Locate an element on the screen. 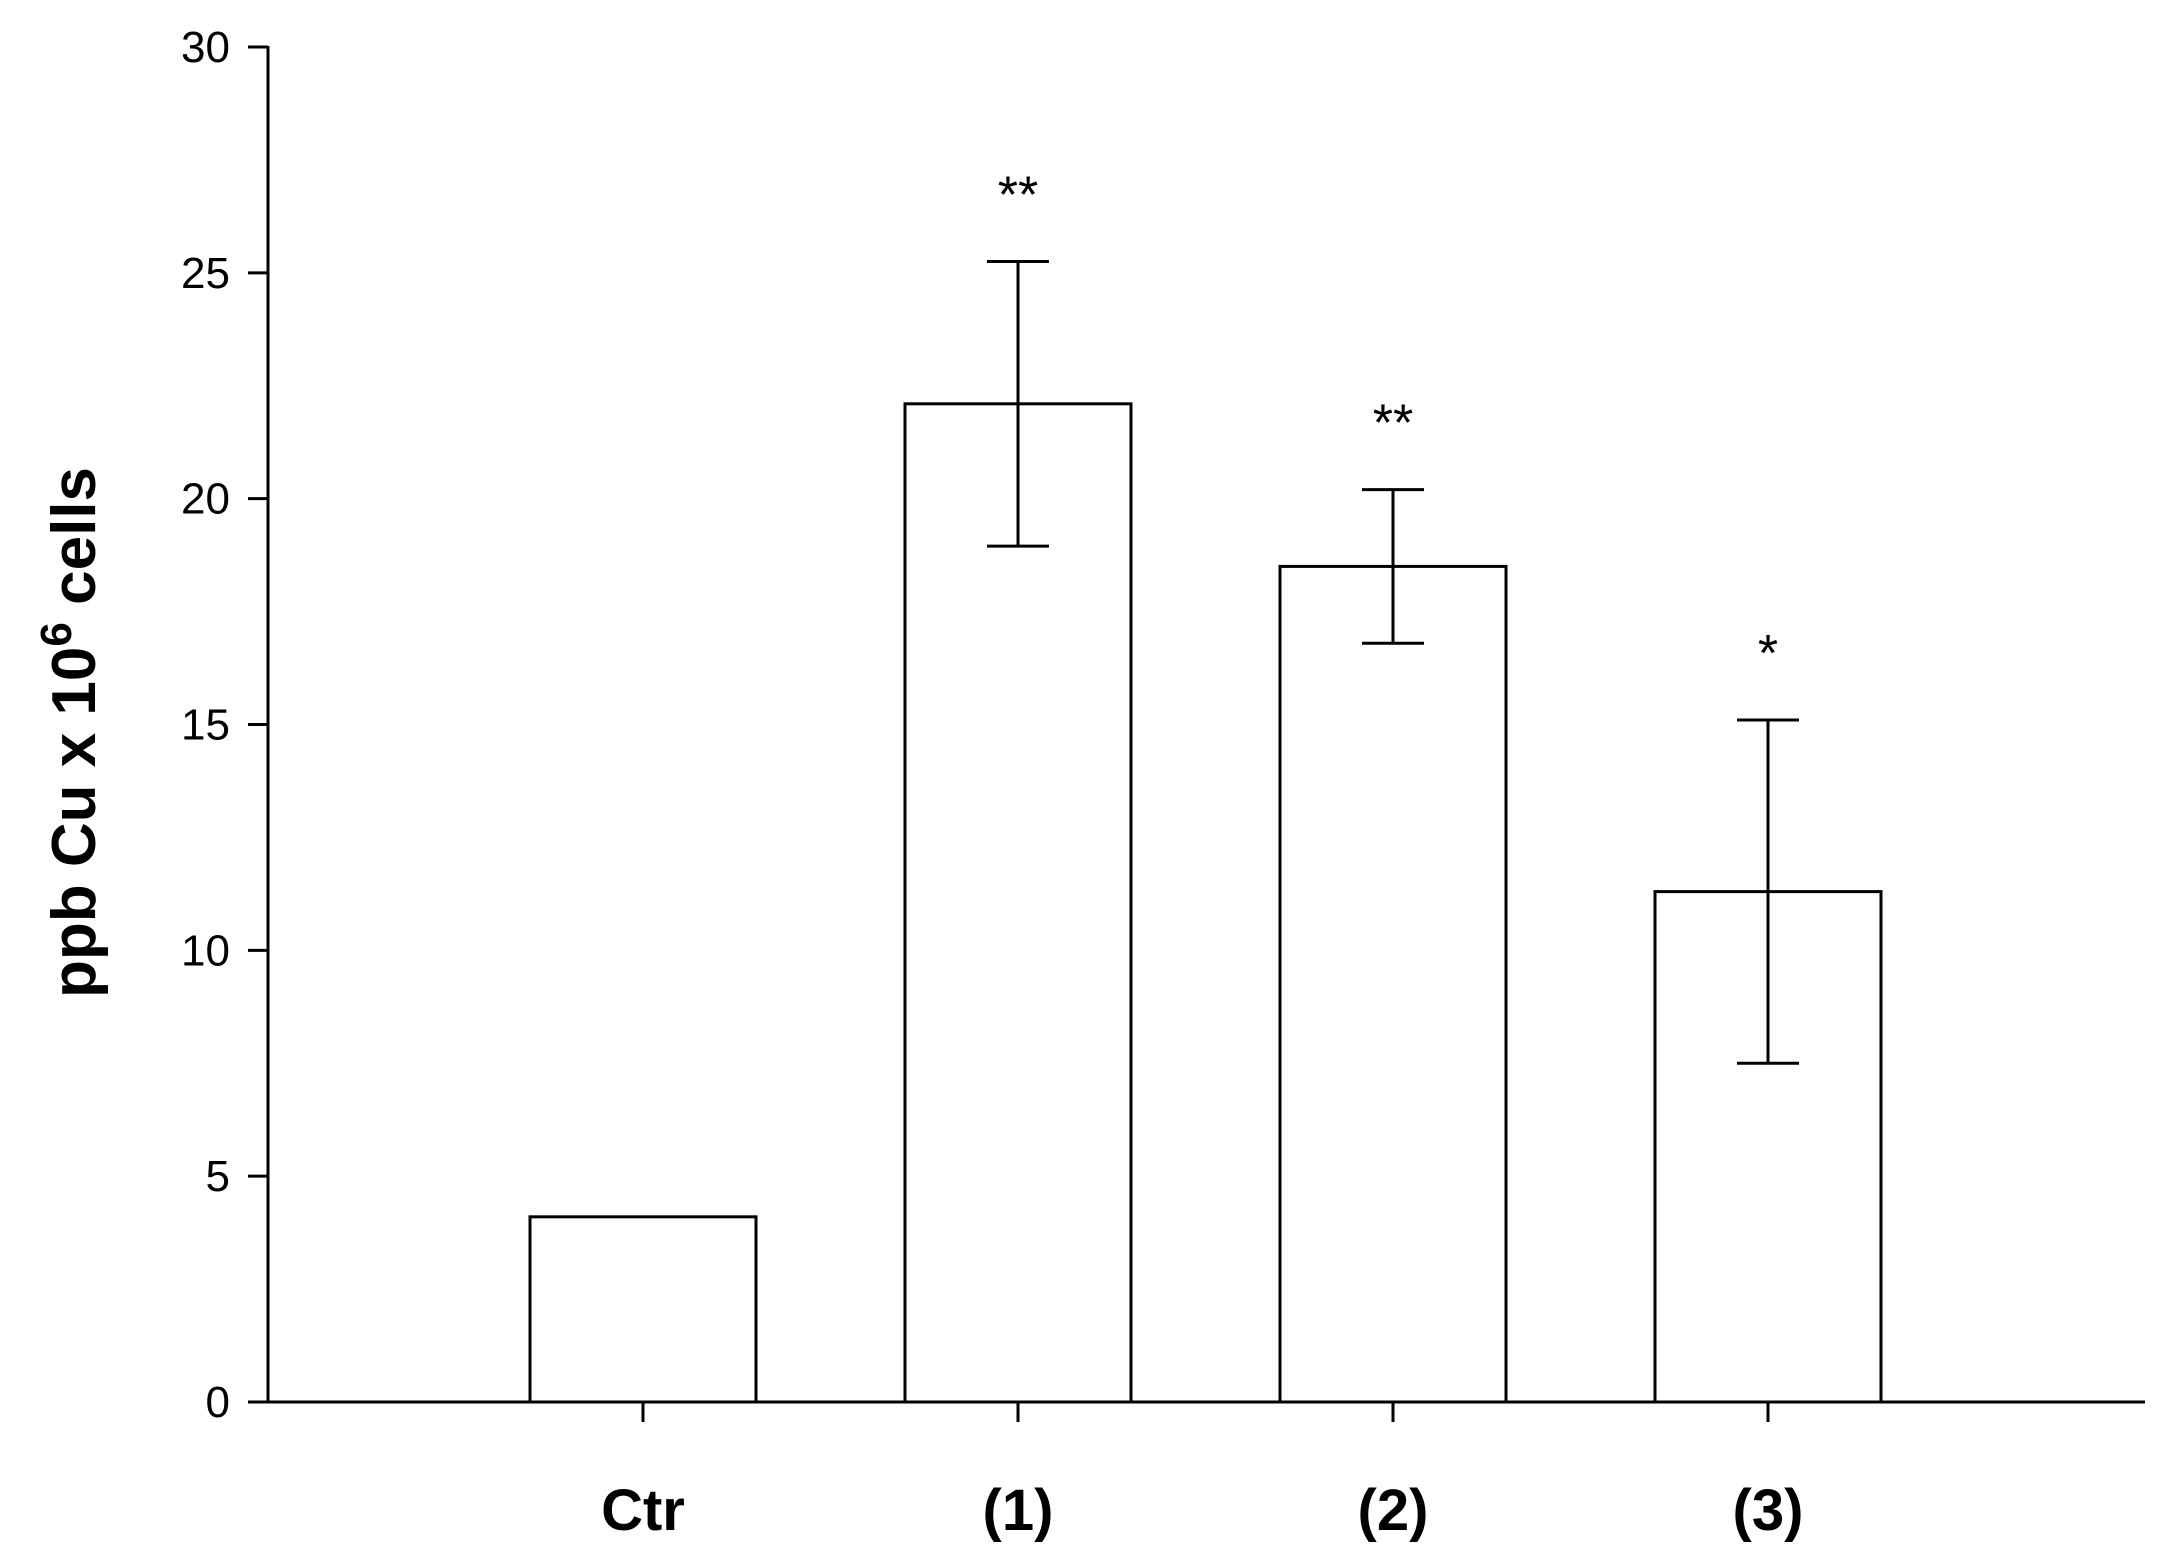 This screenshot has width=2164, height=1557. y-axis-title-prefix: ppb Cu x 10 is located at coordinates (74, 822).